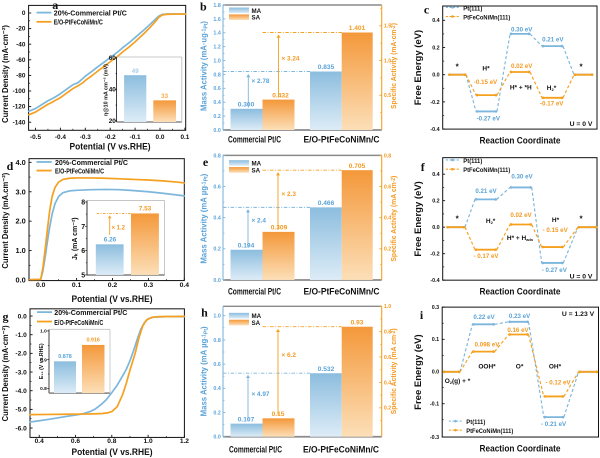 The width and height of the screenshot is (600, 458). What do you see at coordinates (35, 137) in the screenshot?
I see `svg-text: -0.5` at bounding box center [35, 137].